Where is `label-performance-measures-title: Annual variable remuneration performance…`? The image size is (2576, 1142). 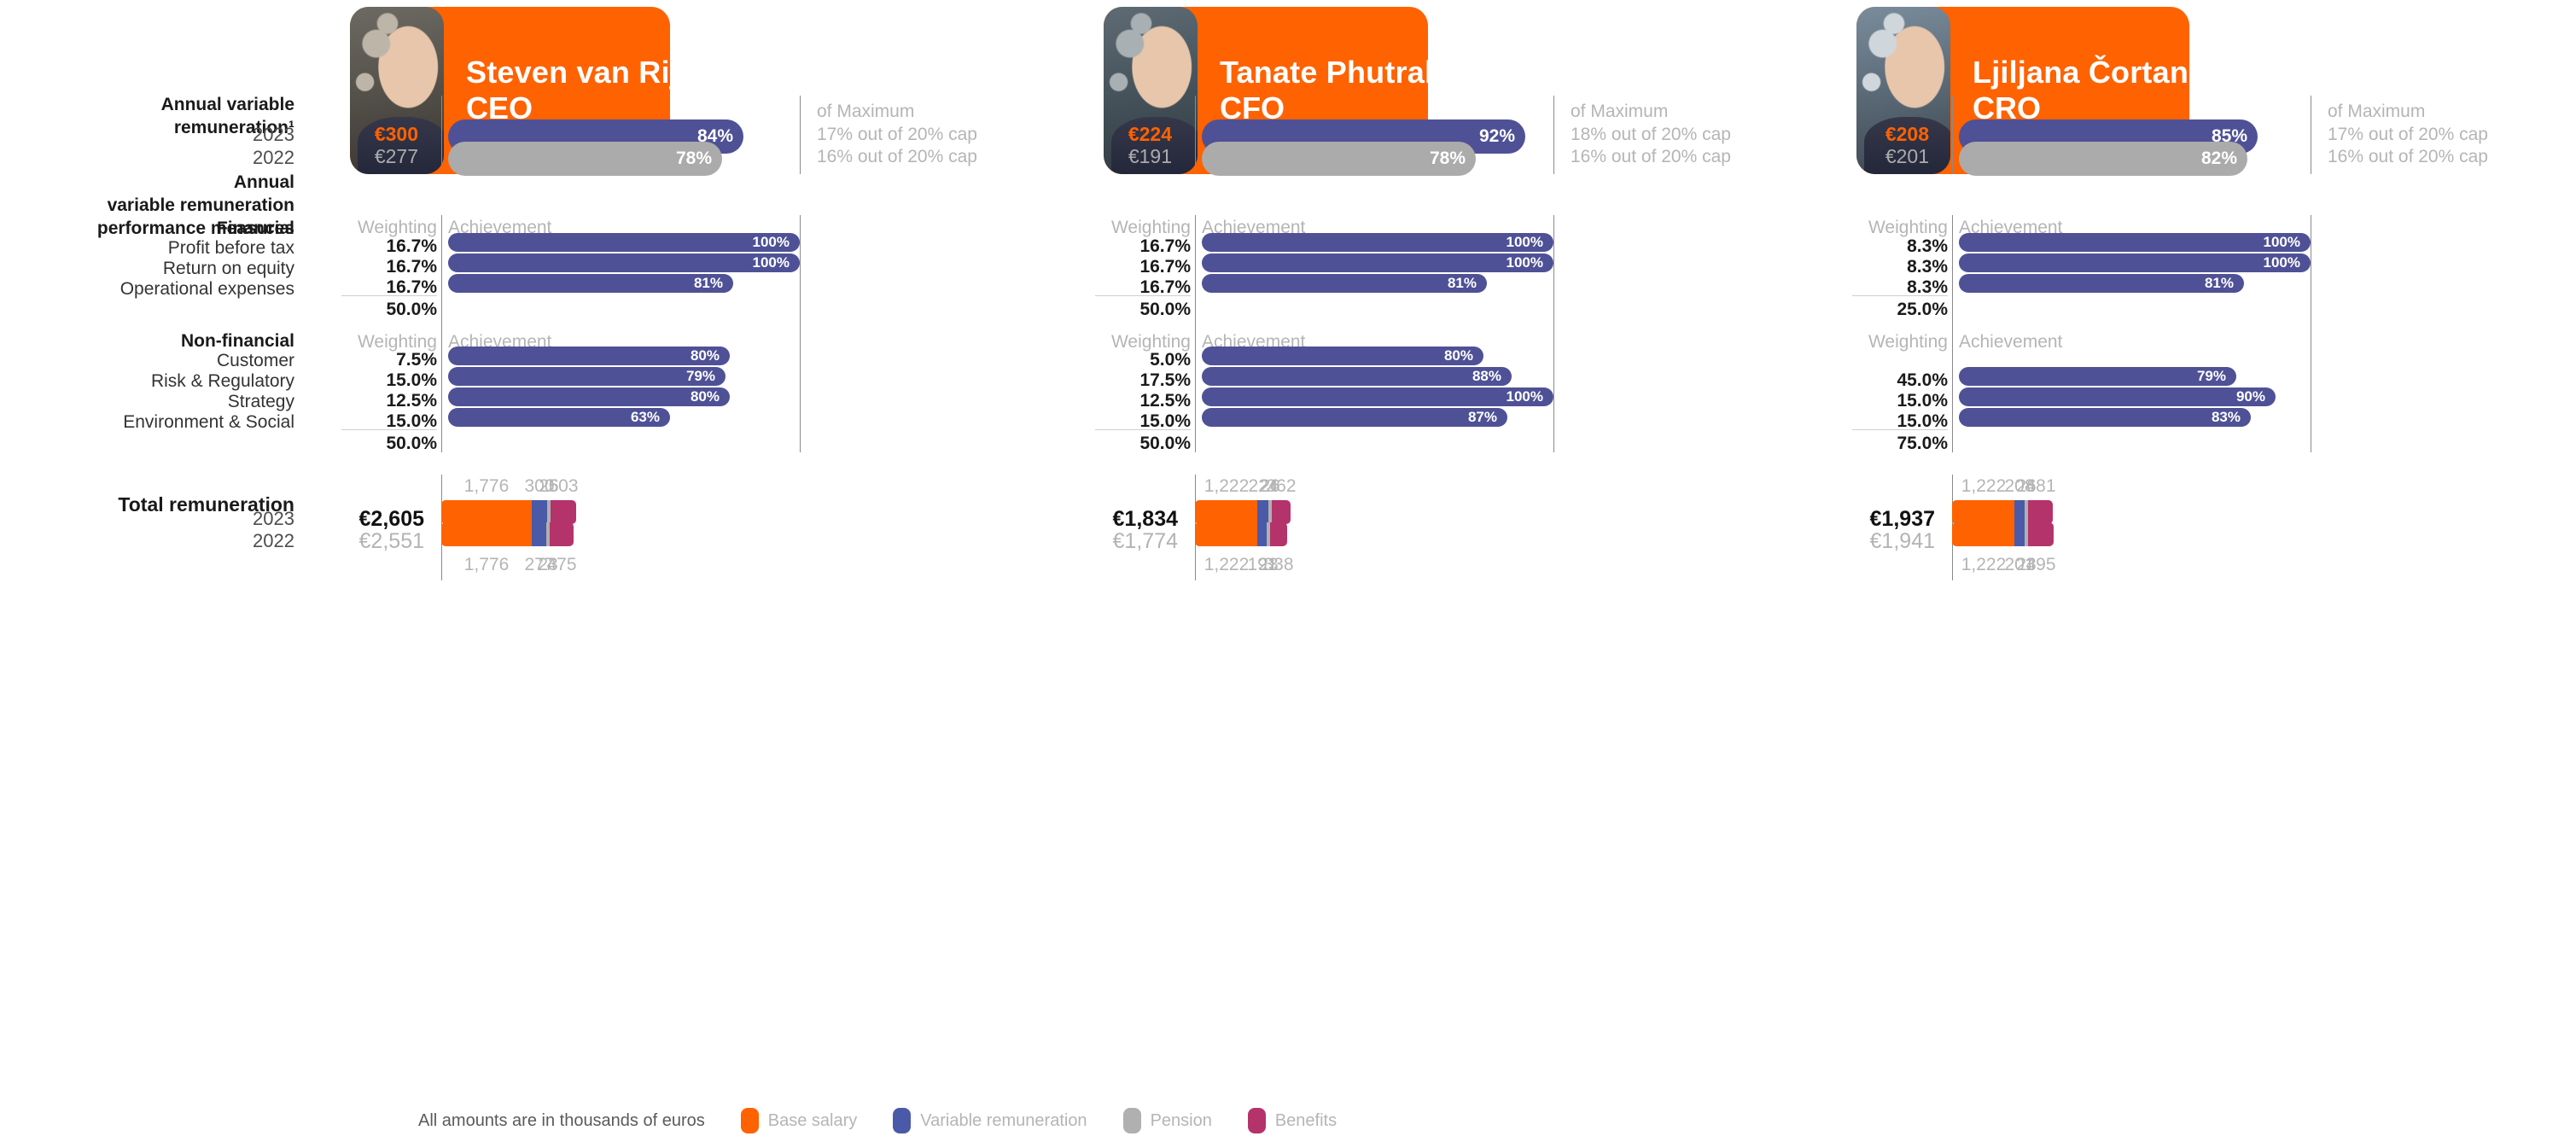
label-performance-measures-title: Annual variable remuneration performance… is located at coordinates (195, 205).